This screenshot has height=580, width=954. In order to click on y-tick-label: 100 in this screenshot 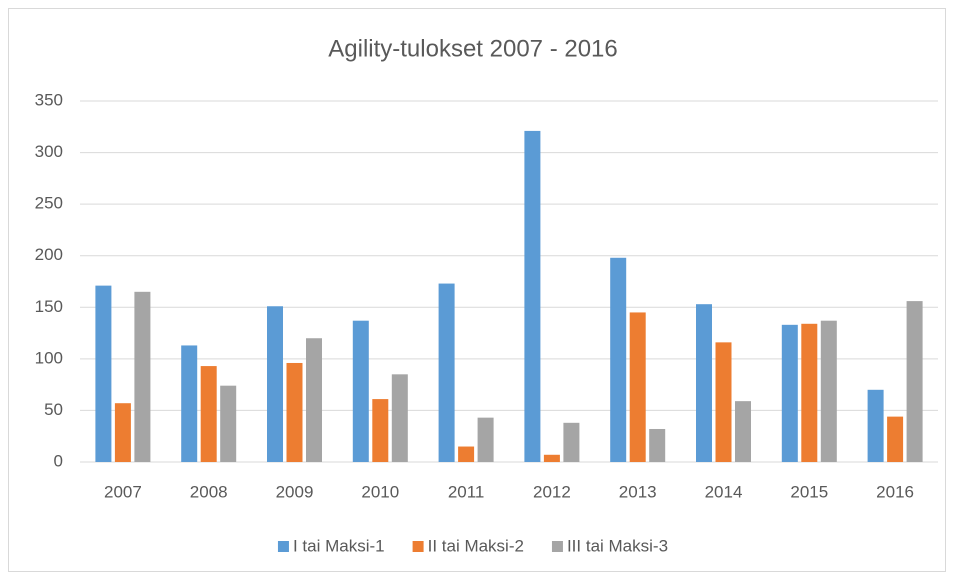, I will do `click(49, 357)`.